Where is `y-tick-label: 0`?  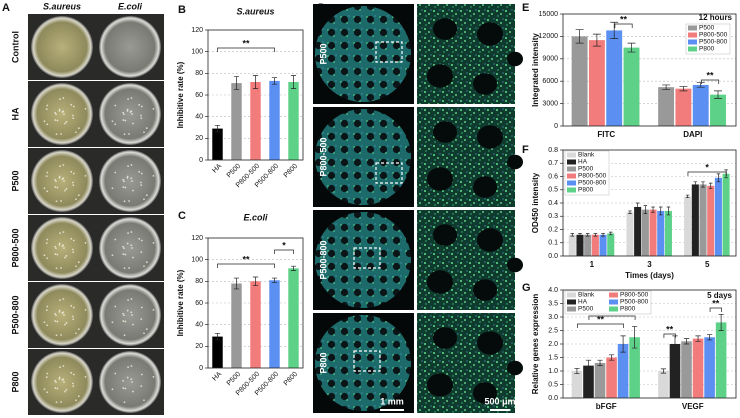 y-tick-label: 0 is located at coordinates (201, 368).